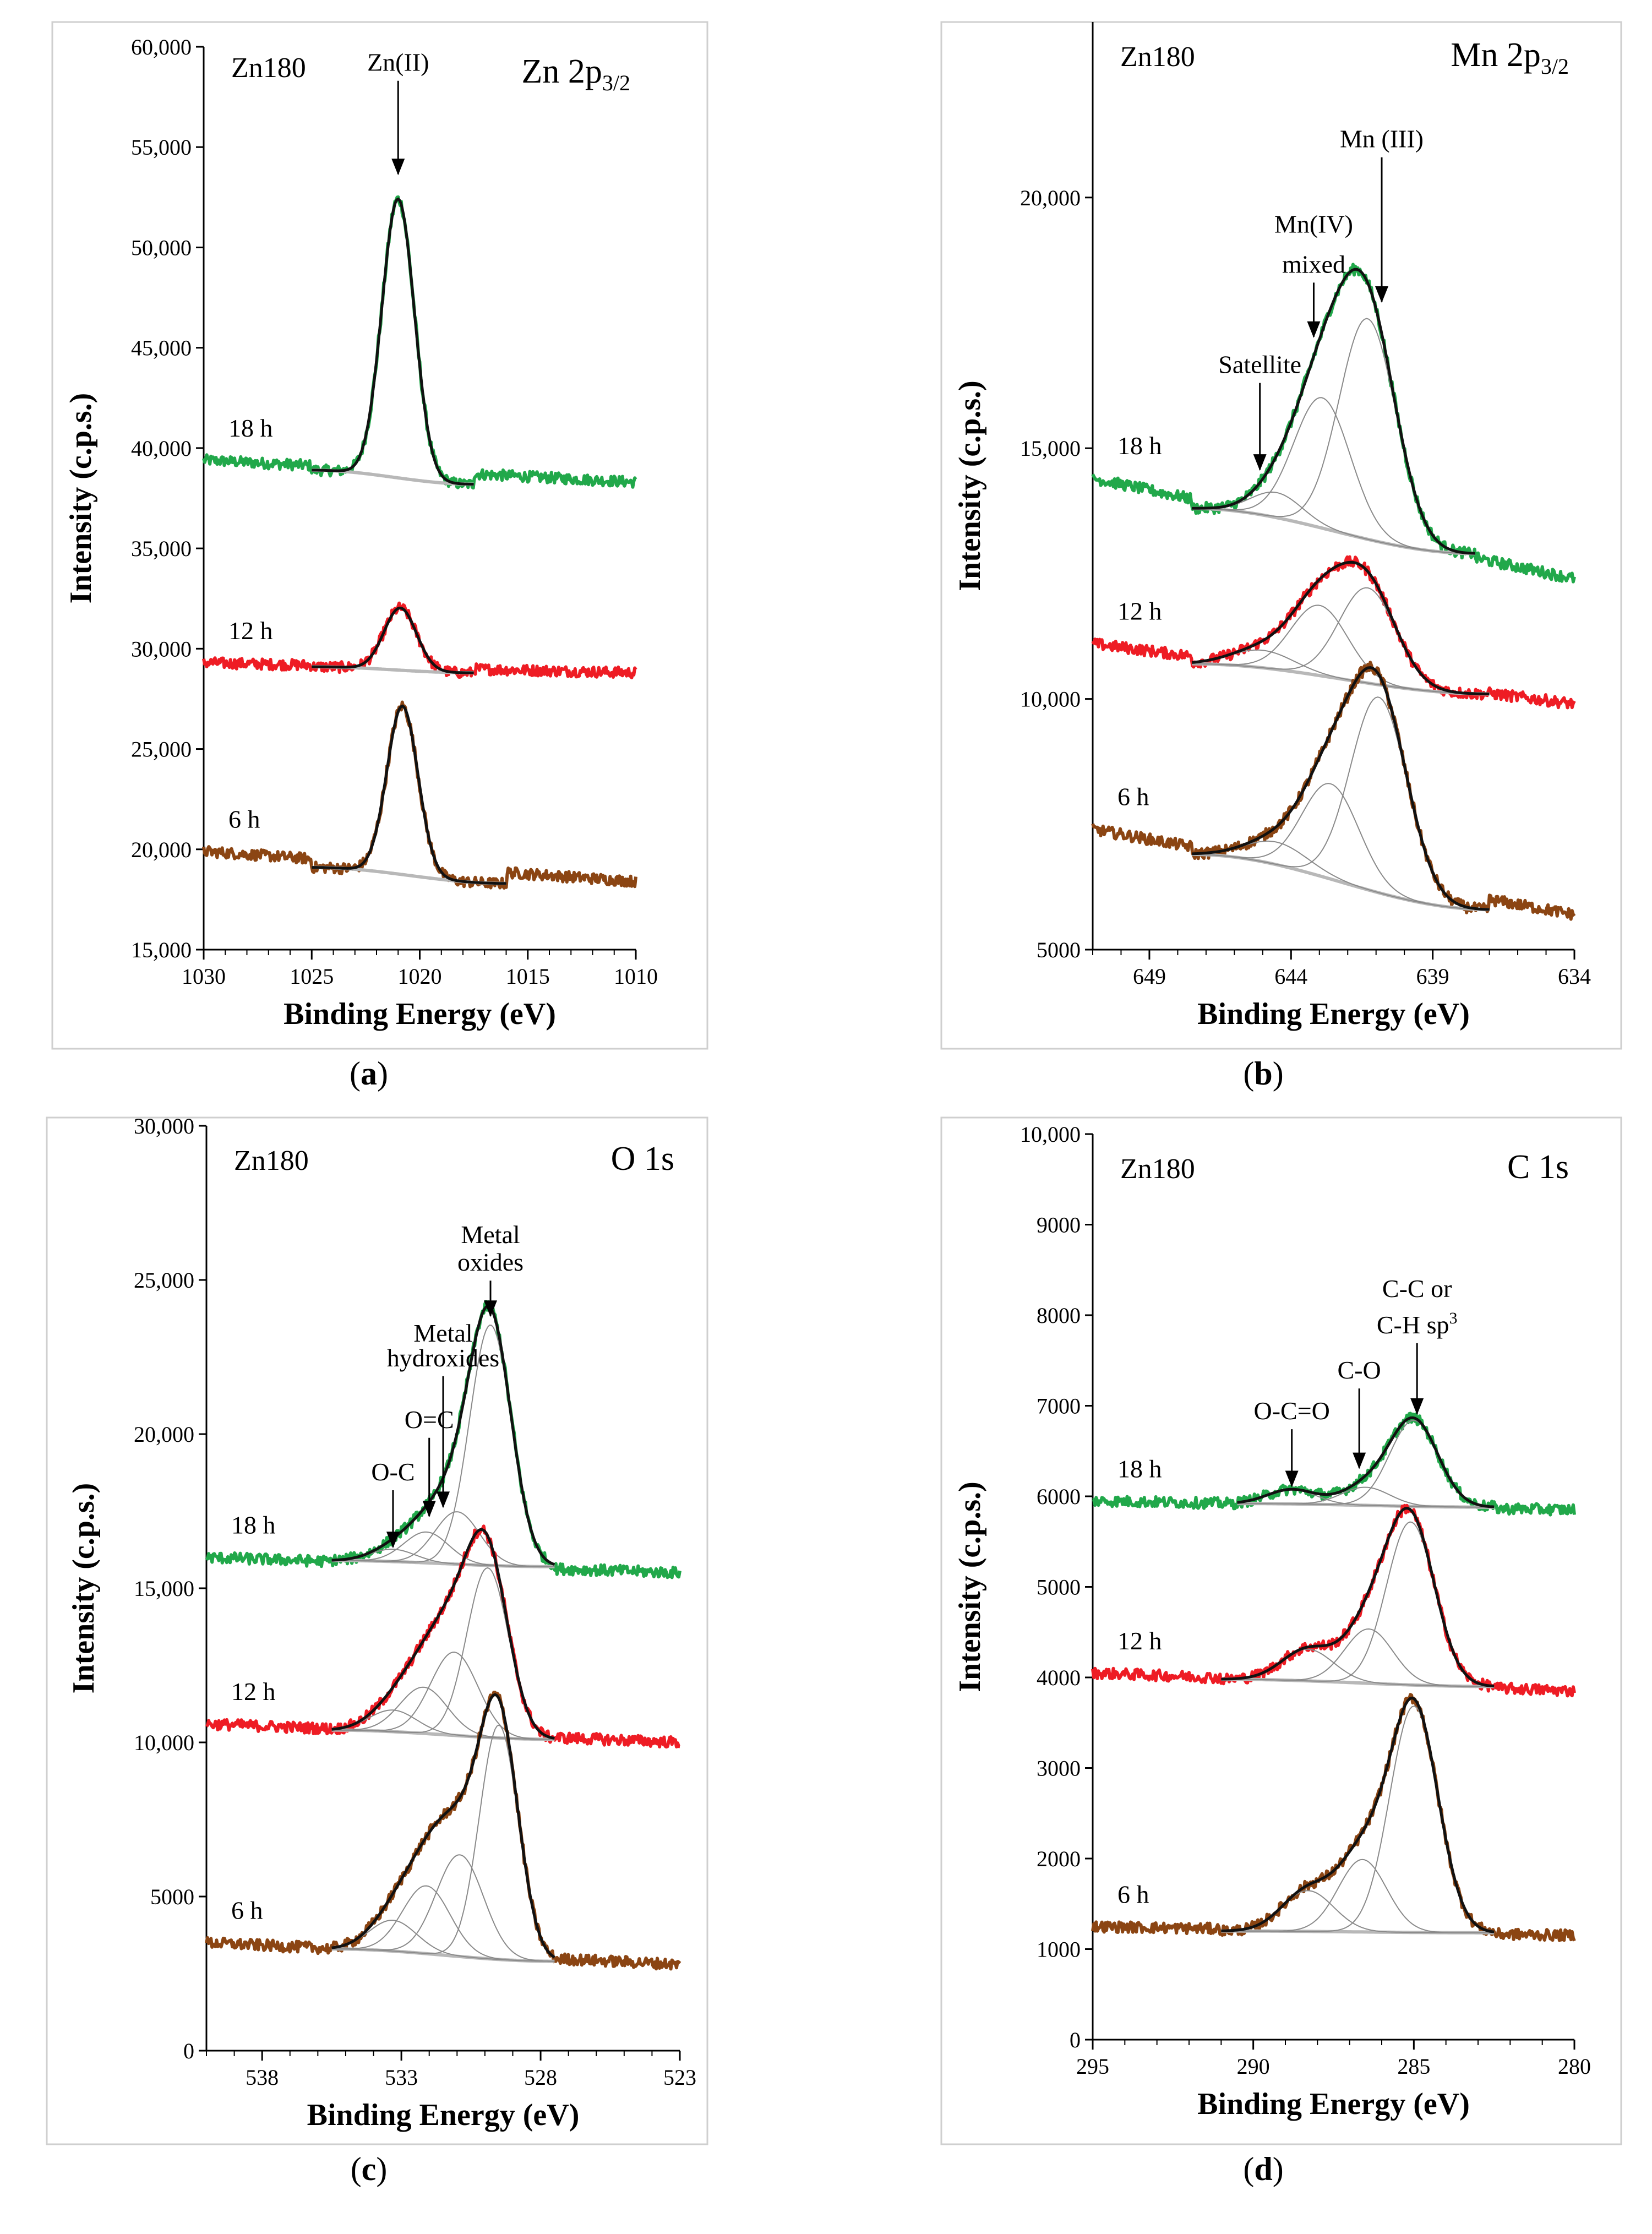 This screenshot has width=1652, height=2234. Describe the element at coordinates (1574, 2066) in the screenshot. I see `x-tick-label: 280` at that location.